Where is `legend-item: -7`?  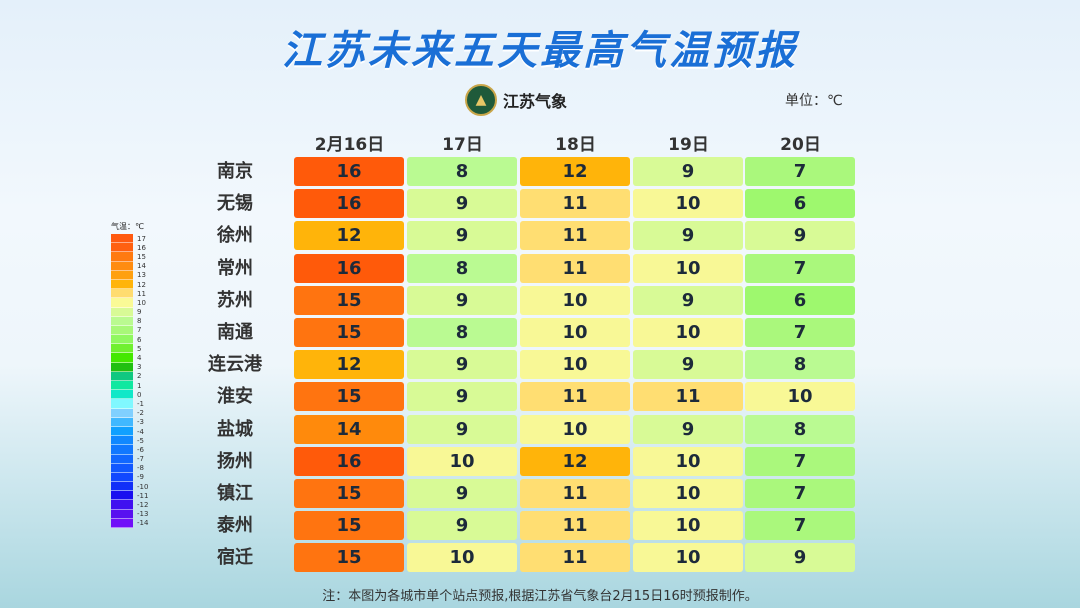 legend-item: -7 is located at coordinates (129, 459).